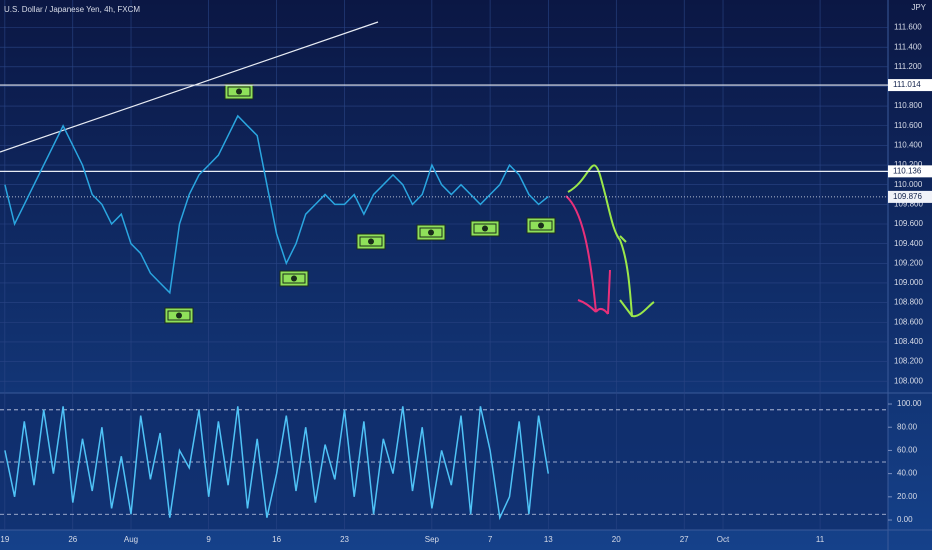  Describe the element at coordinates (907, 84) in the screenshot. I see `price-level-label: 111.014` at that location.